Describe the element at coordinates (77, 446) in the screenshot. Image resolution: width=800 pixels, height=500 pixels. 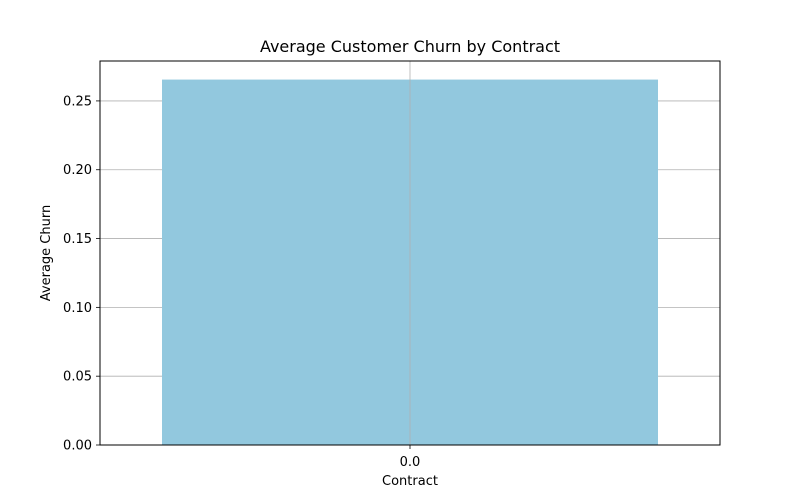
I see `y-tick-label: 0.00` at that location.